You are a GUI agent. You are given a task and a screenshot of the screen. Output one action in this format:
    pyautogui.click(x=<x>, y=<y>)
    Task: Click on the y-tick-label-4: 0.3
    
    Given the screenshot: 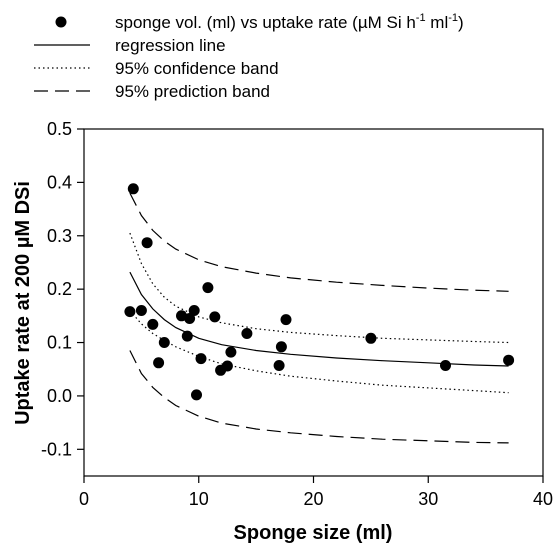 What is the action you would take?
    pyautogui.click(x=59, y=236)
    